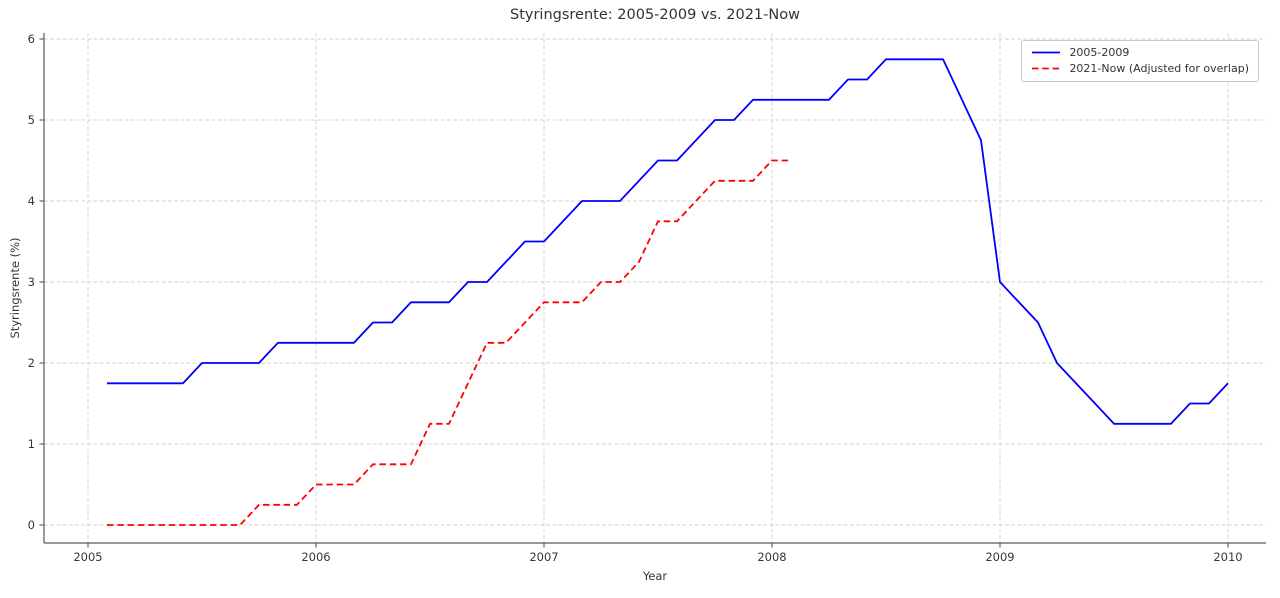  Describe the element at coordinates (1099, 52) in the screenshot. I see `legend-label: 2005-2009` at that location.